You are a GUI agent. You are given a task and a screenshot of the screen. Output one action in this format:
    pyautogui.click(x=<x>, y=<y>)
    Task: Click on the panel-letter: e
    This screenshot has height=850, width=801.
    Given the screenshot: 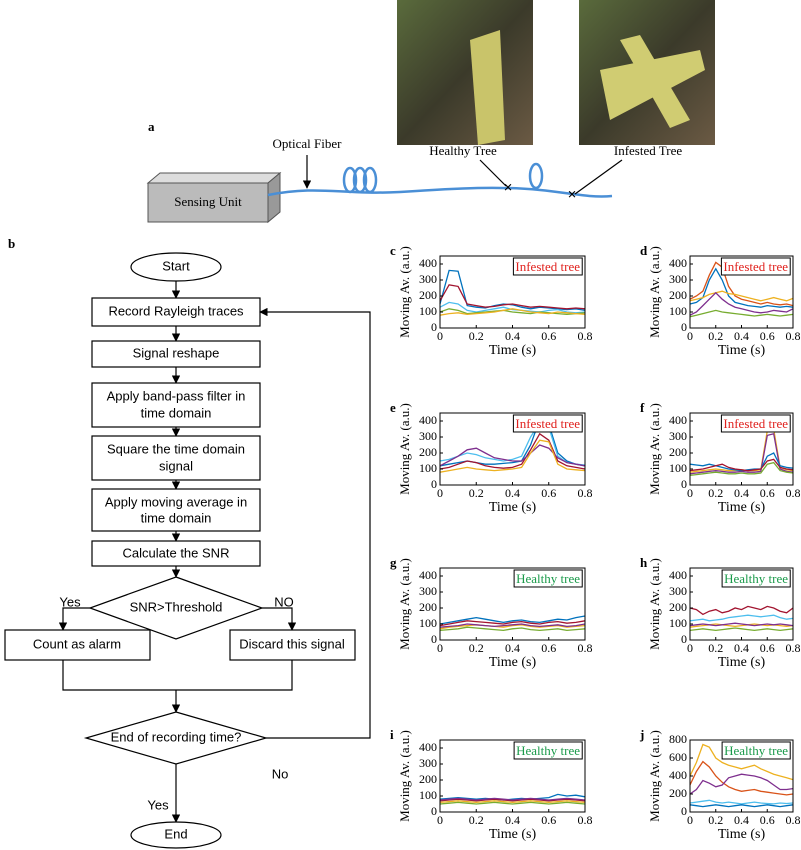 What is the action you would take?
    pyautogui.click(x=393, y=407)
    